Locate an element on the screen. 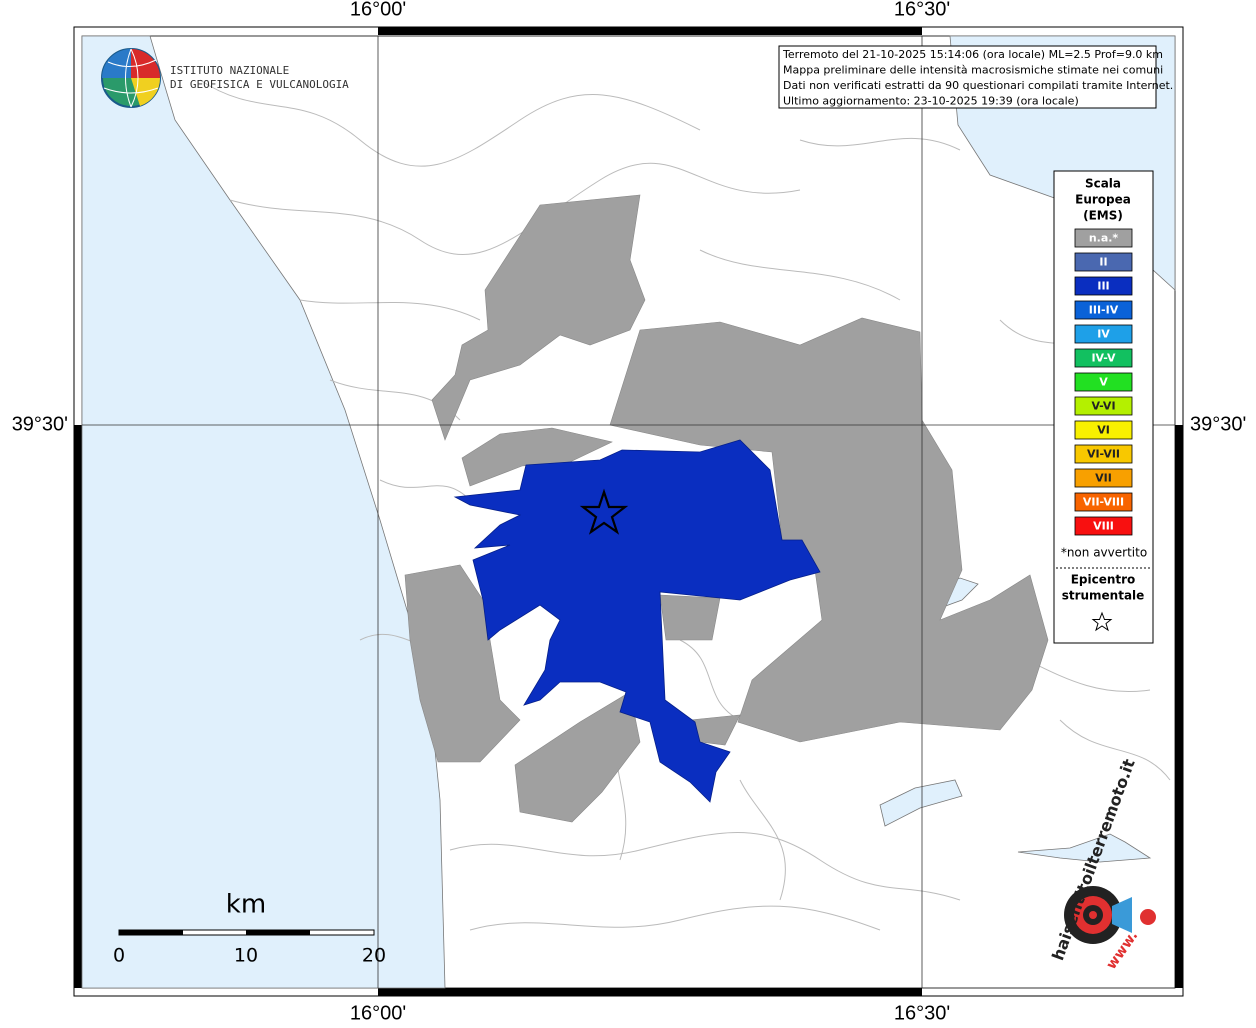 This screenshot has width=1256, height=1028. legend-label: n.a.* is located at coordinates (1104, 238).